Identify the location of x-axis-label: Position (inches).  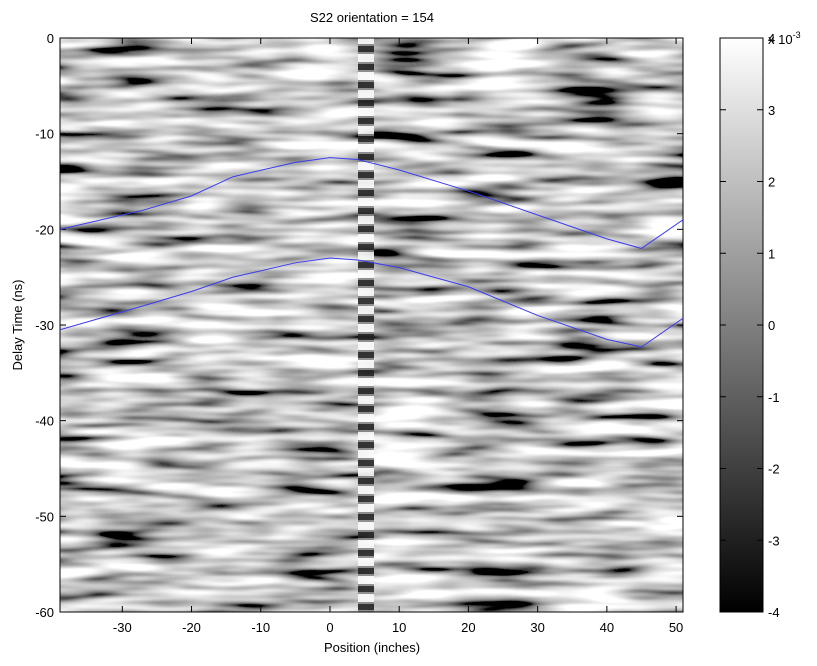
(372, 647).